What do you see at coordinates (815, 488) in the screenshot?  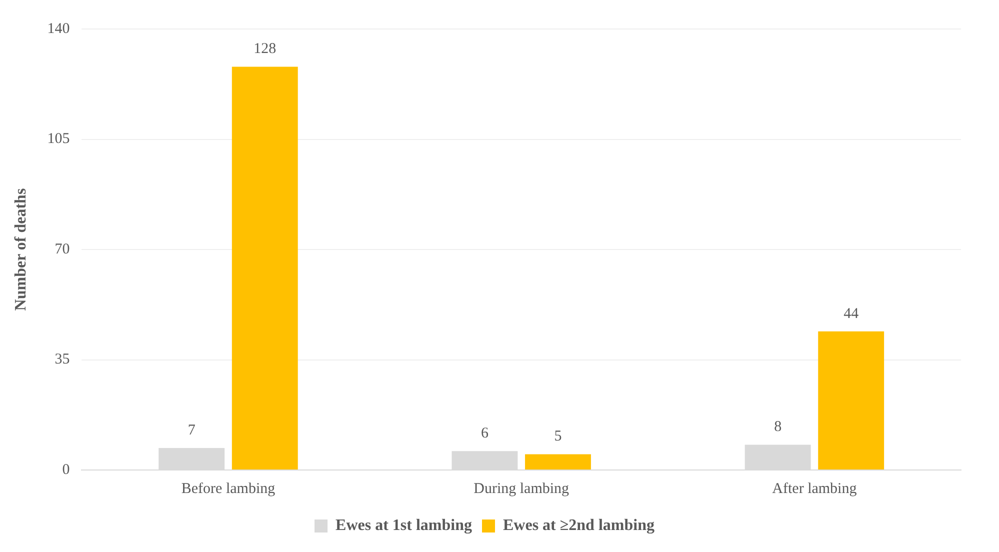 I see `x-tick-label: After lambing` at bounding box center [815, 488].